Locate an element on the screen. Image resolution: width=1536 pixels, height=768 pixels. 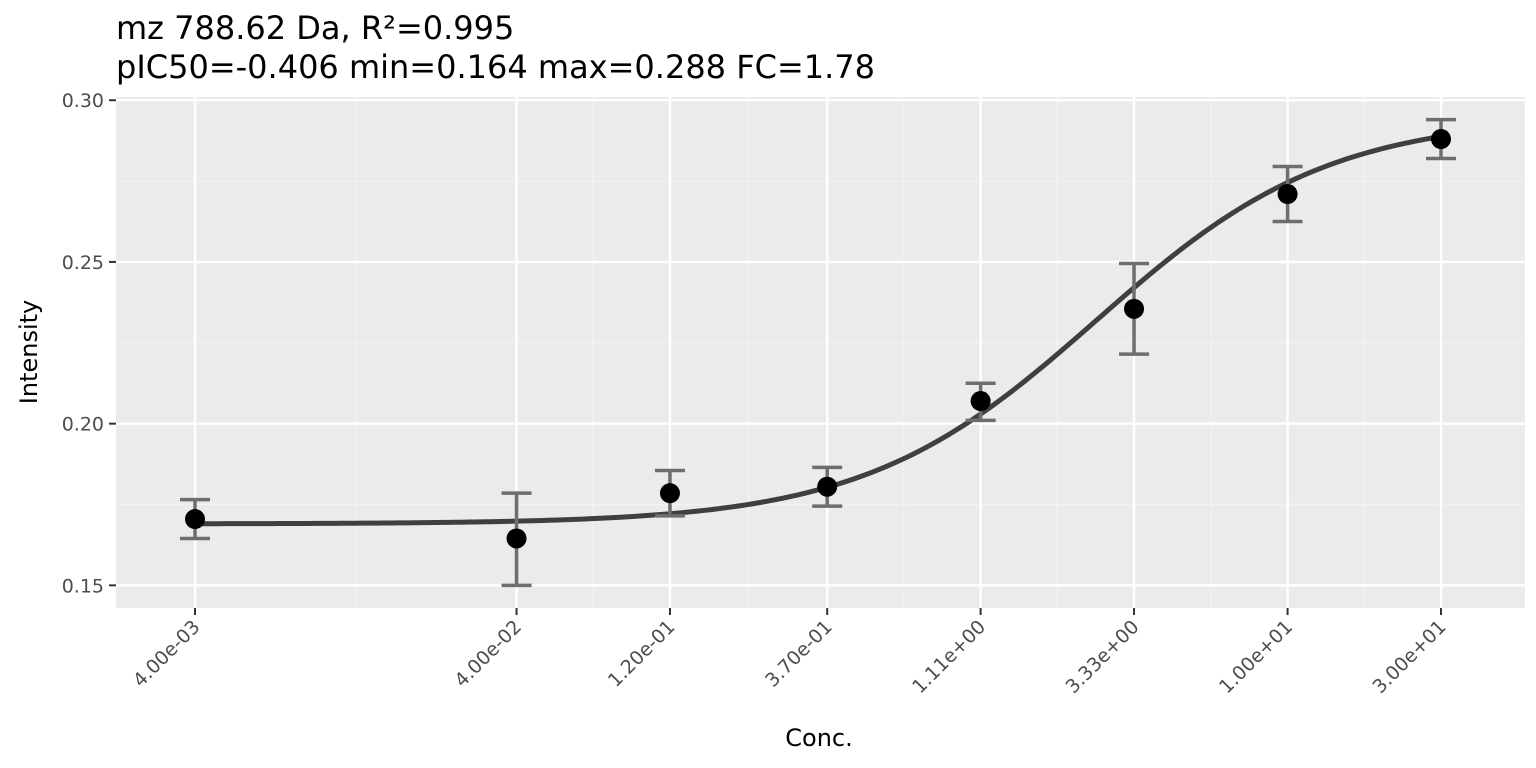
x-tick-label: 1.00e+01 is located at coordinates (1256, 657).